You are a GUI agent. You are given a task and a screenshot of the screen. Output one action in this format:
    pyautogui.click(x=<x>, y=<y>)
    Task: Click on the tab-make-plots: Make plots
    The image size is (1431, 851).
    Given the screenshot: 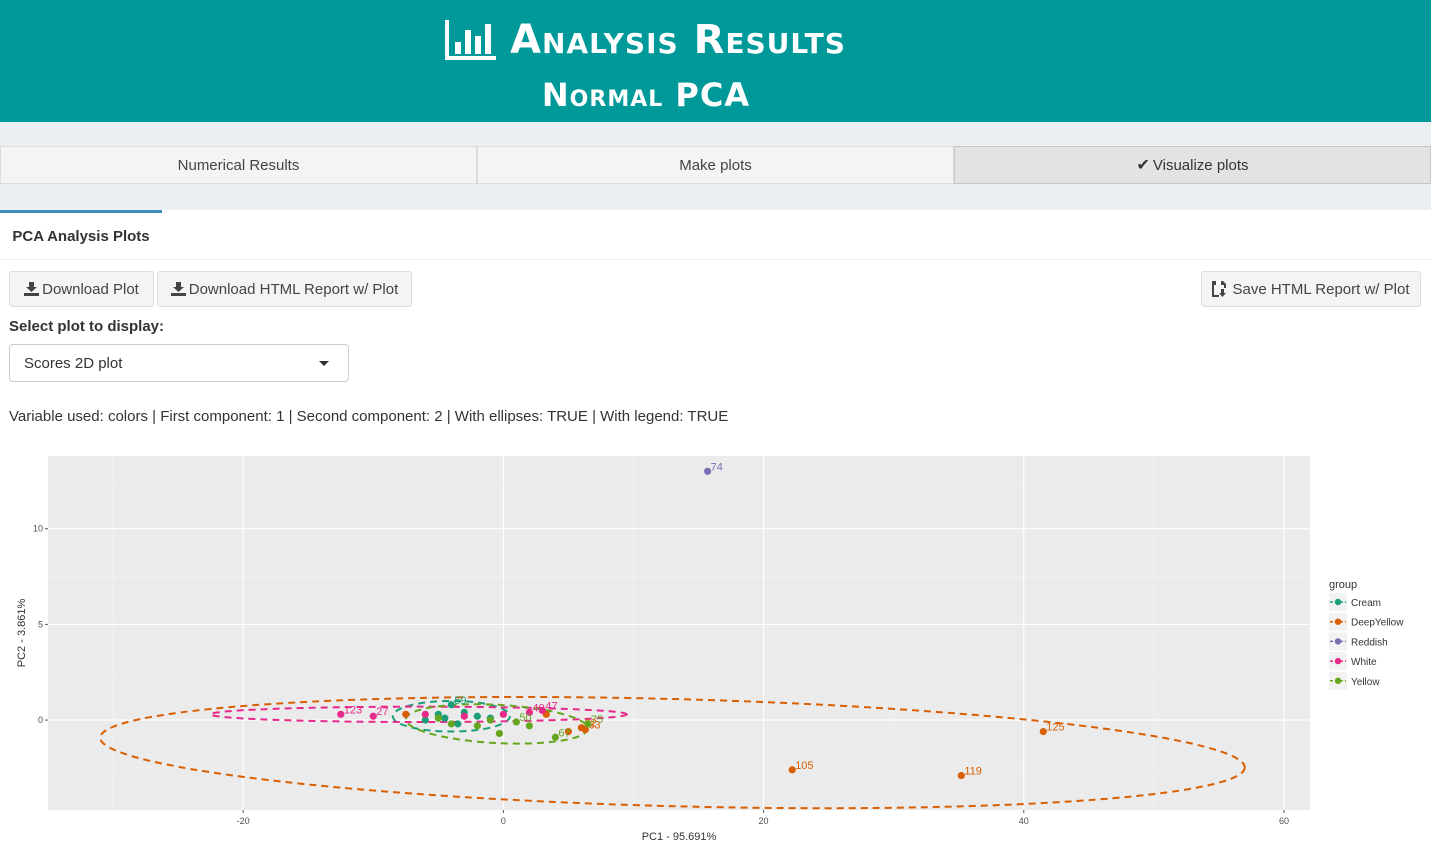 What is the action you would take?
    pyautogui.click(x=715, y=165)
    